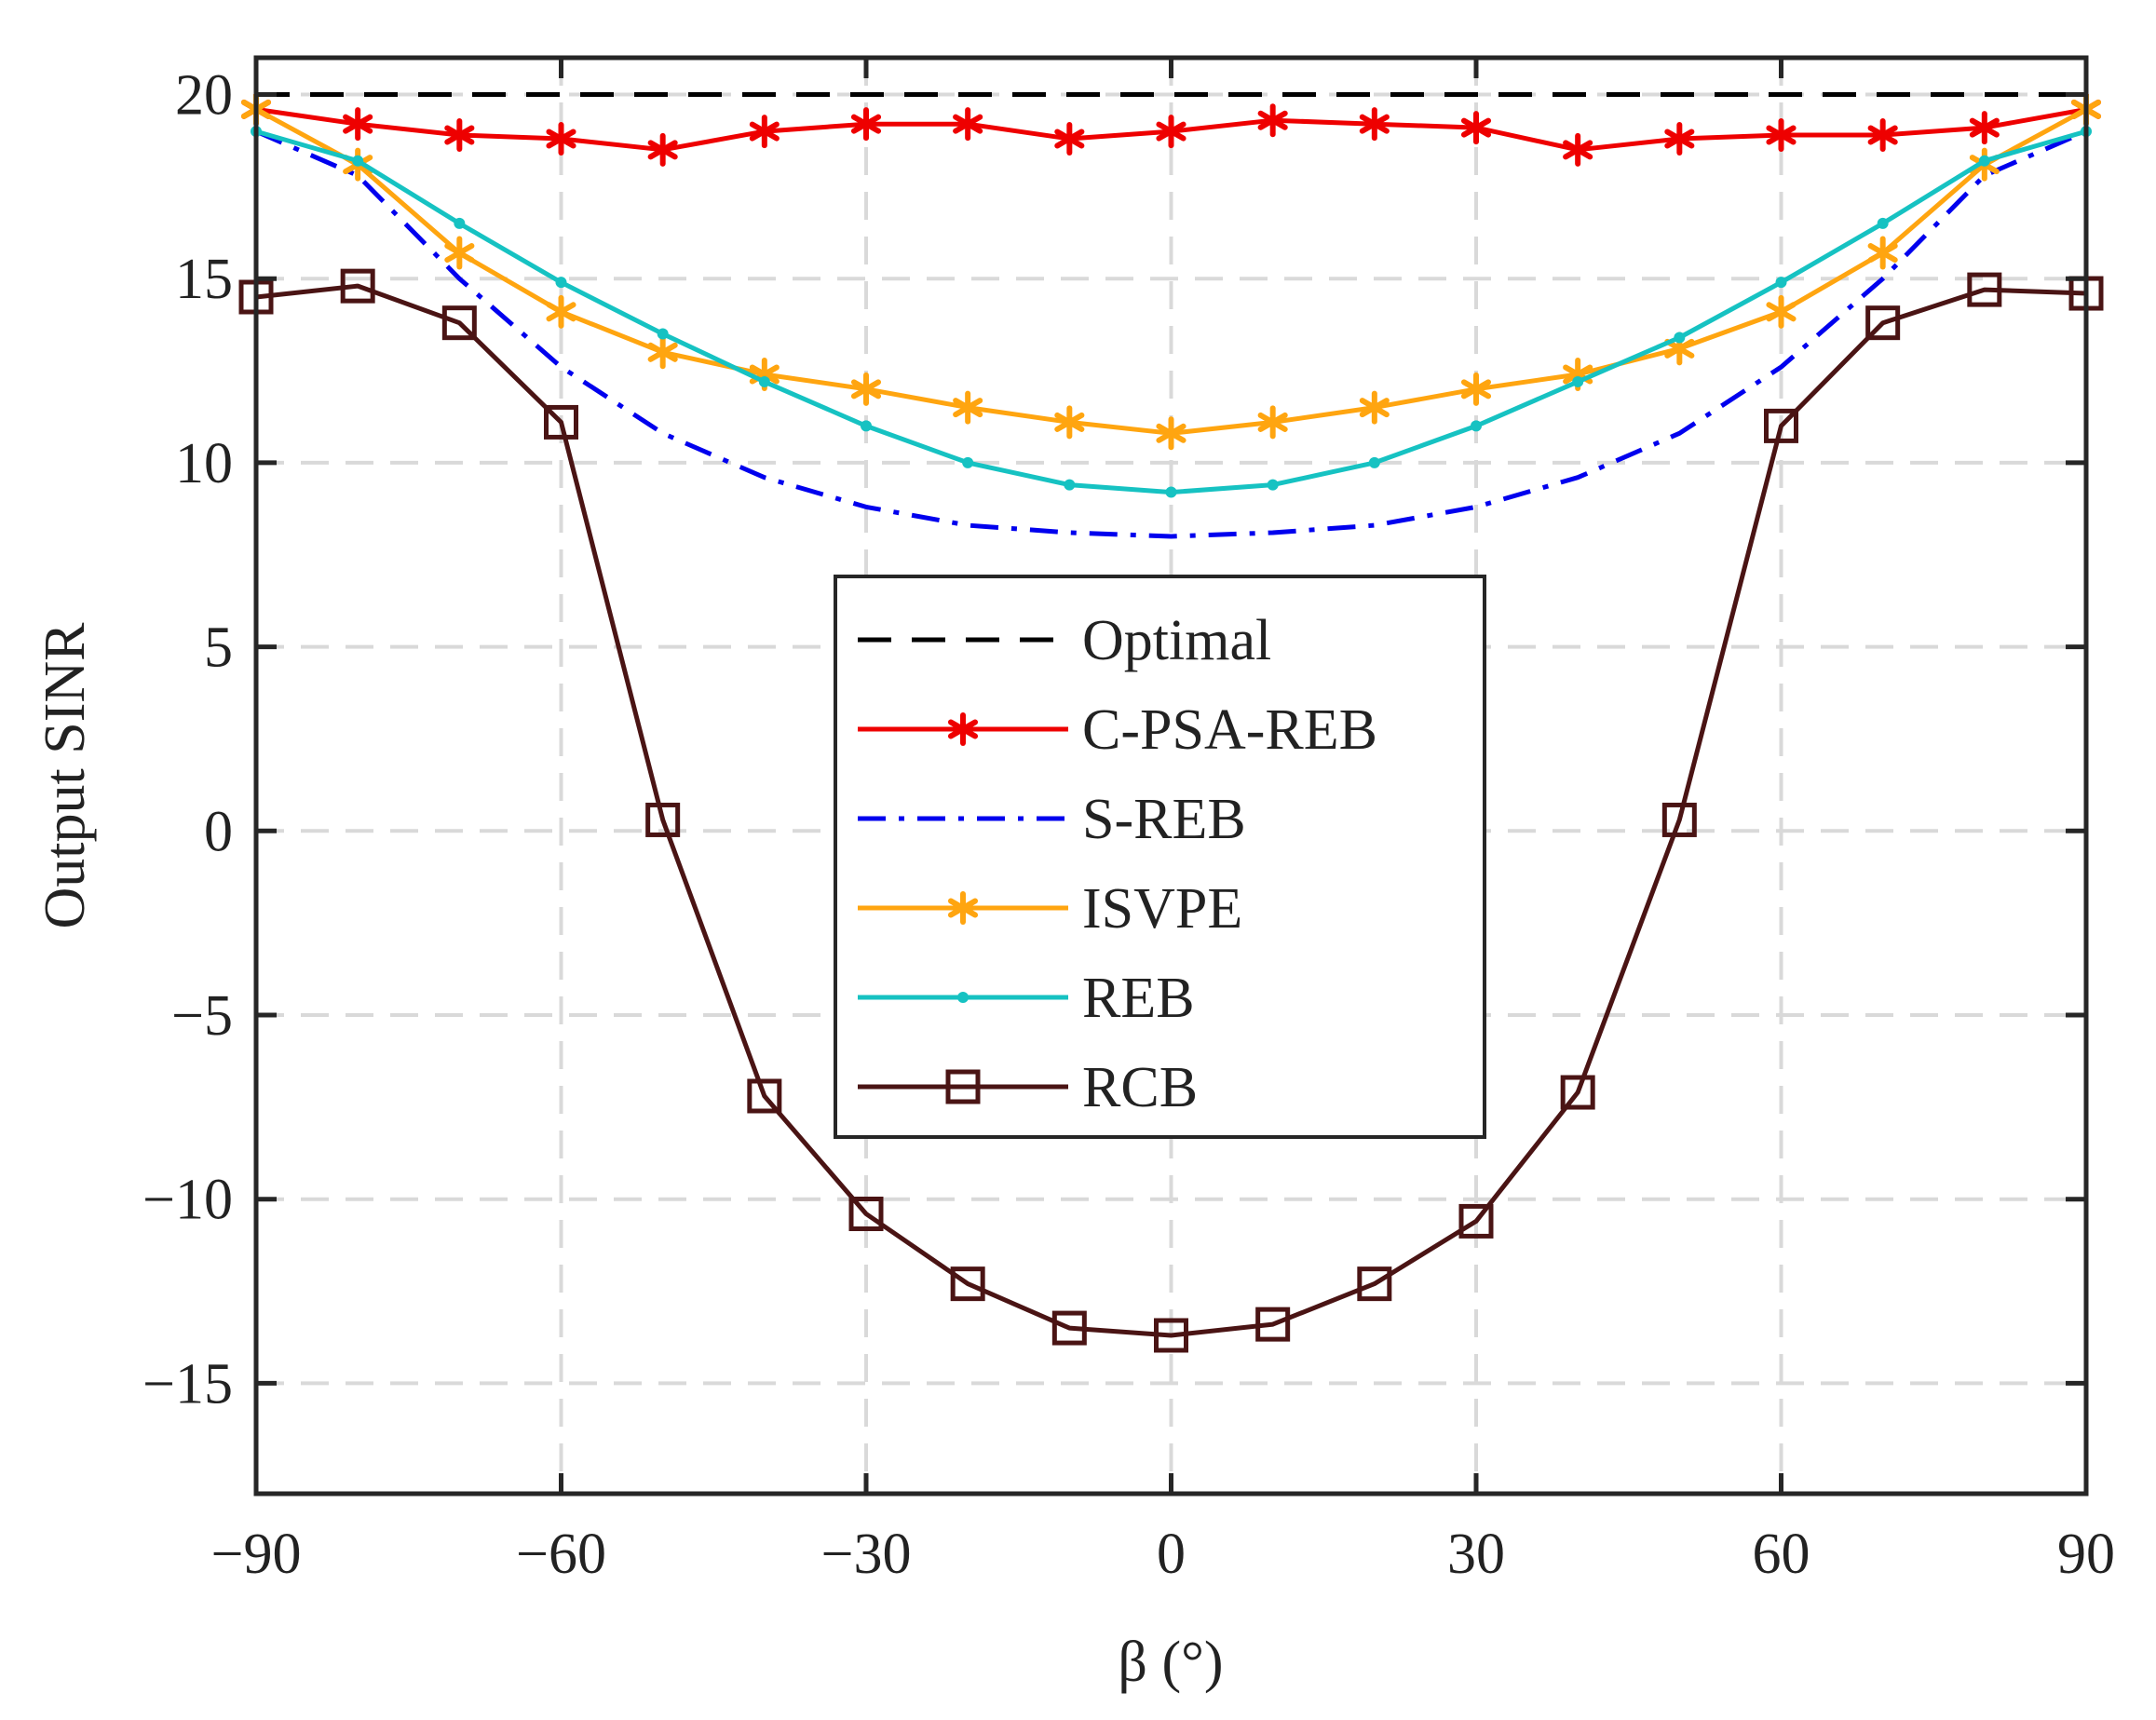 The image size is (2156, 1720). Describe the element at coordinates (866, 1554) in the screenshot. I see `x-tick-label: −30` at that location.